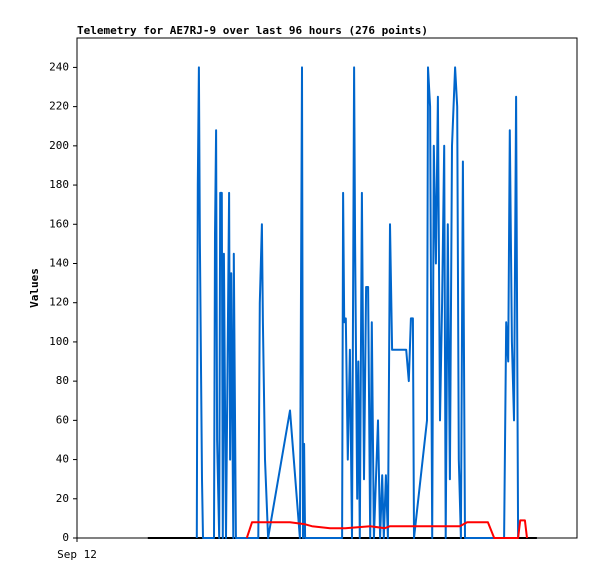  I want to click on y-tick-label: 180, so click(59, 184).